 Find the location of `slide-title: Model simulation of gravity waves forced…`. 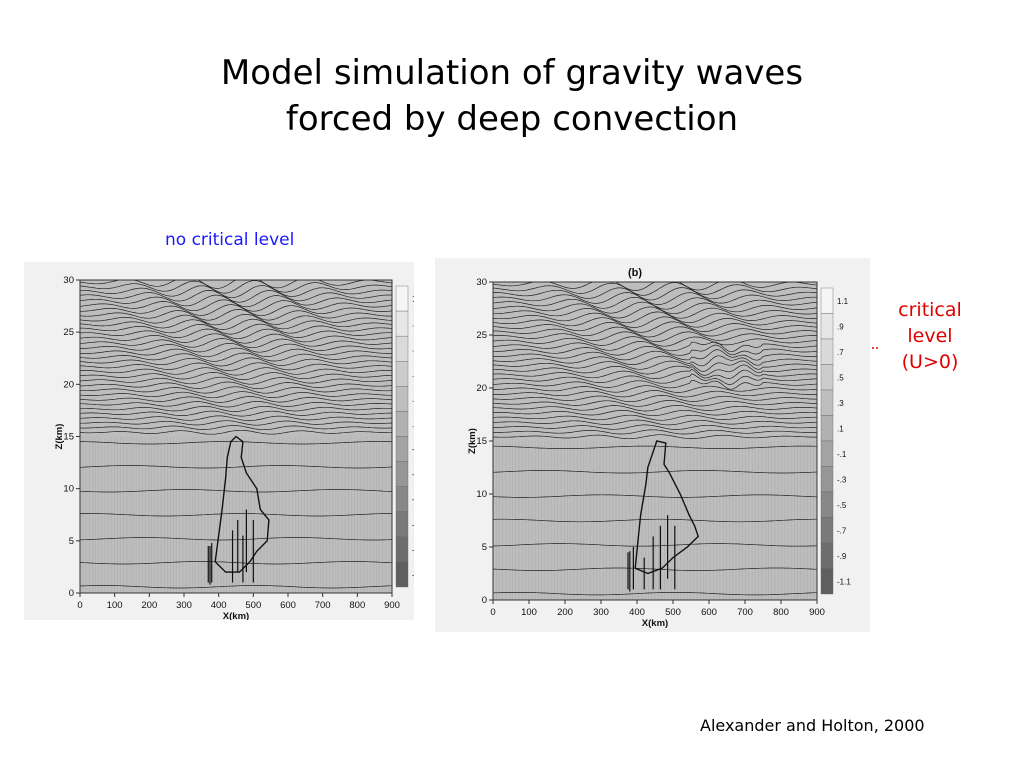

slide-title: Model simulation of gravity waves forced… is located at coordinates (512, 96).